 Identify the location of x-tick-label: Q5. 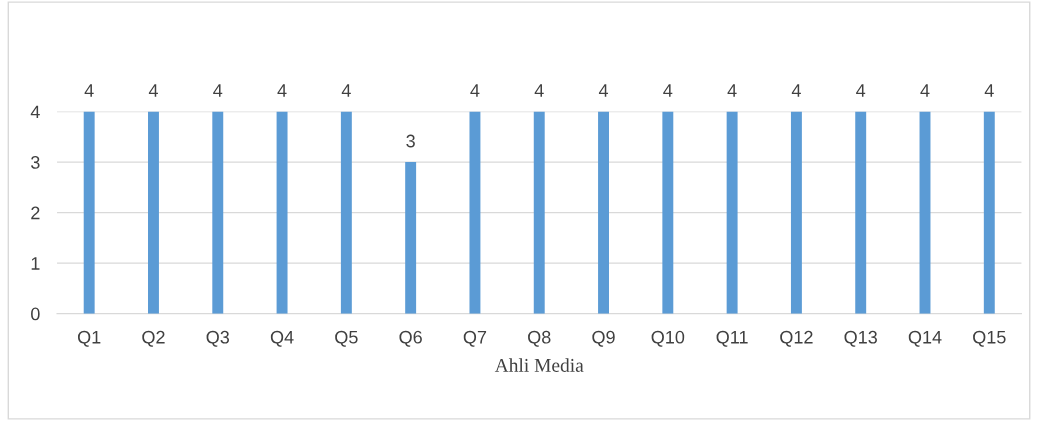
(346, 338).